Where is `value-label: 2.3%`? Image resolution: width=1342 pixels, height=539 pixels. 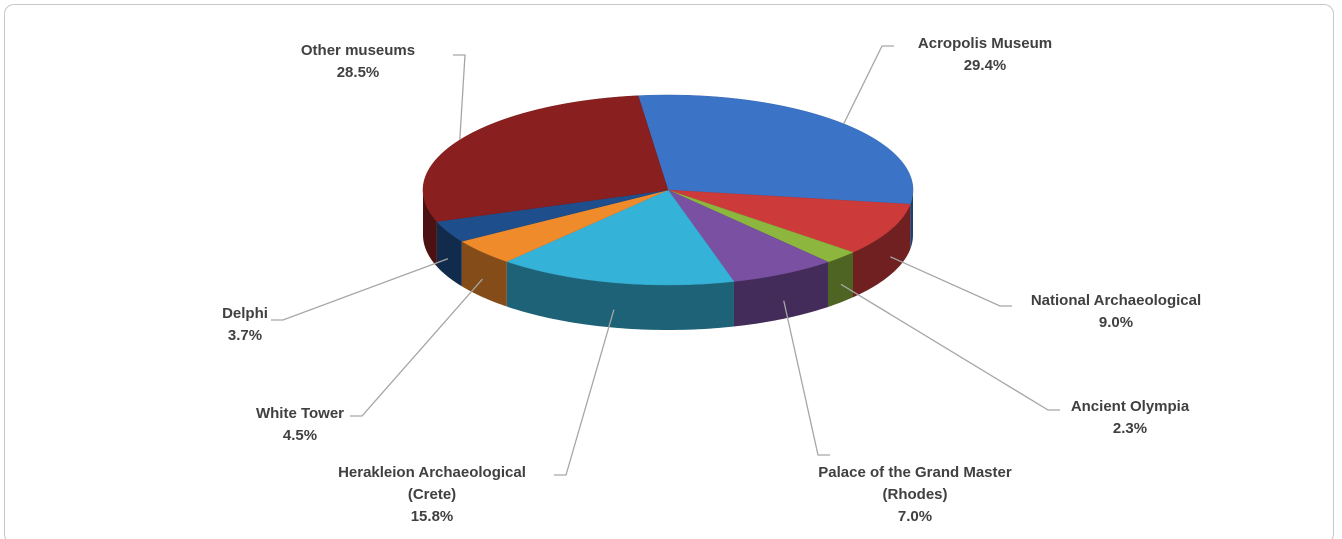 value-label: 2.3% is located at coordinates (1130, 428).